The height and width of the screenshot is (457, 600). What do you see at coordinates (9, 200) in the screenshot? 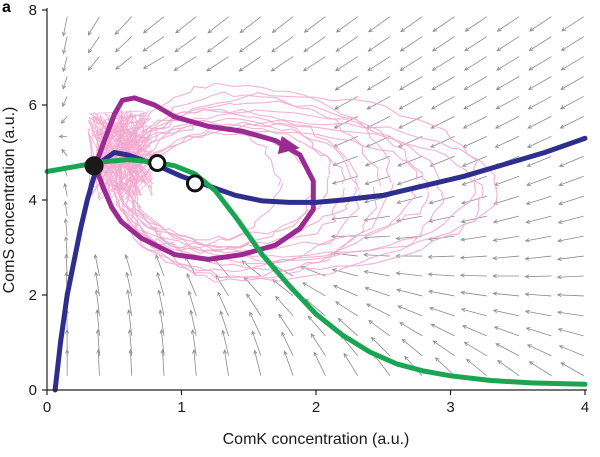
I see `y-axis-label: ComS concentration (a.u.)` at bounding box center [9, 200].